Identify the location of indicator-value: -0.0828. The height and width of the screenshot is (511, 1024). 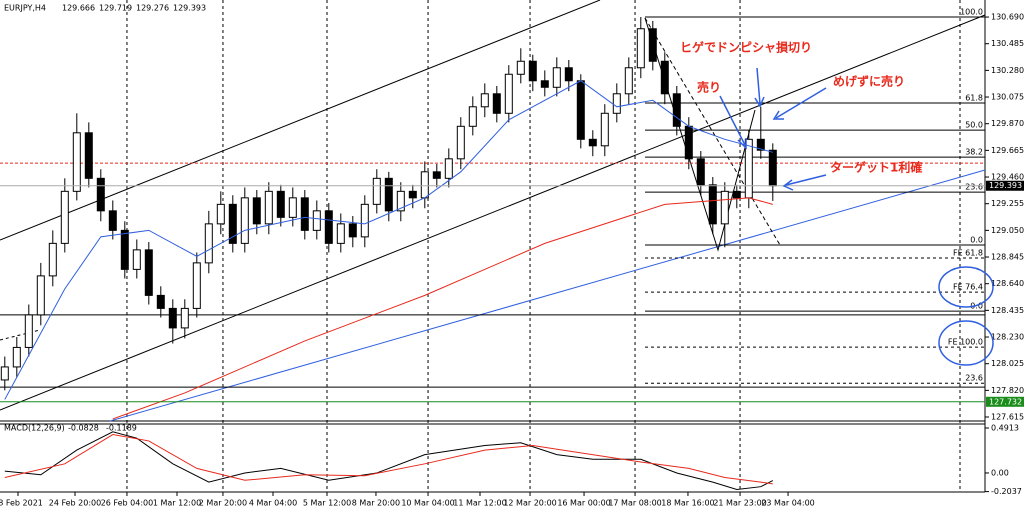
(83, 428).